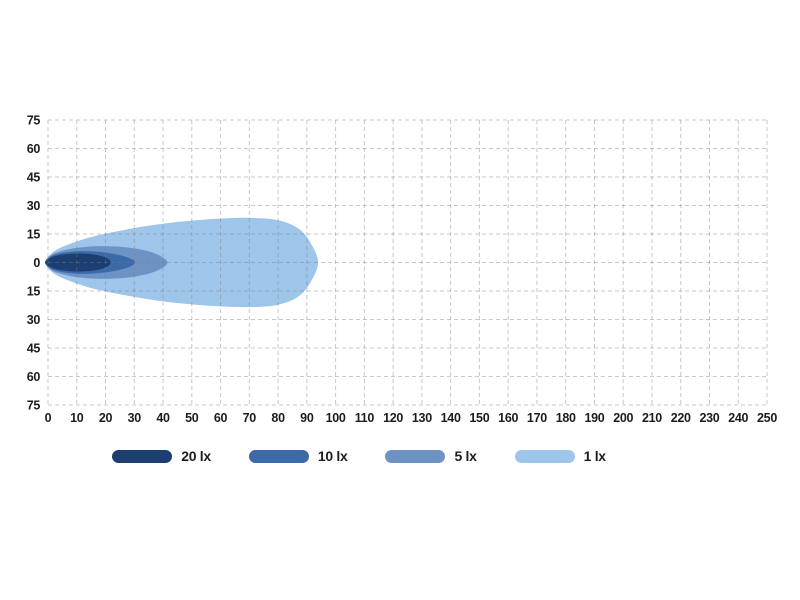  I want to click on x-tick-label: 0, so click(48, 418).